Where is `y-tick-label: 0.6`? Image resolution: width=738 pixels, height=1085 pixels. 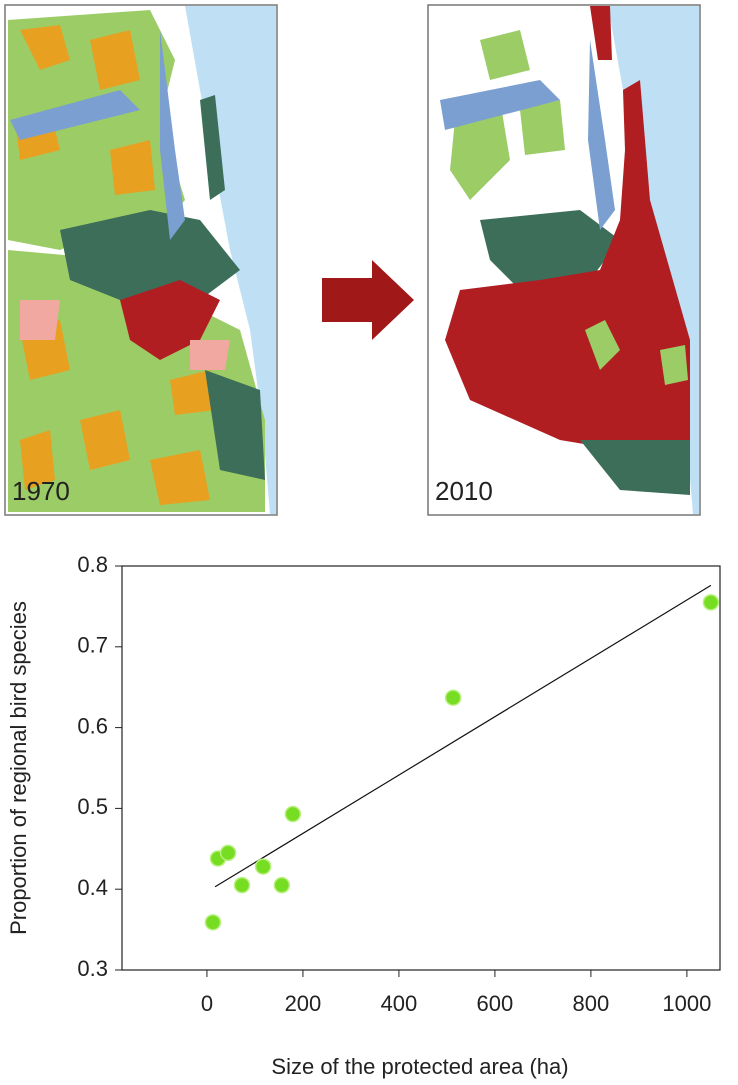 y-tick-label: 0.6 is located at coordinates (92, 725).